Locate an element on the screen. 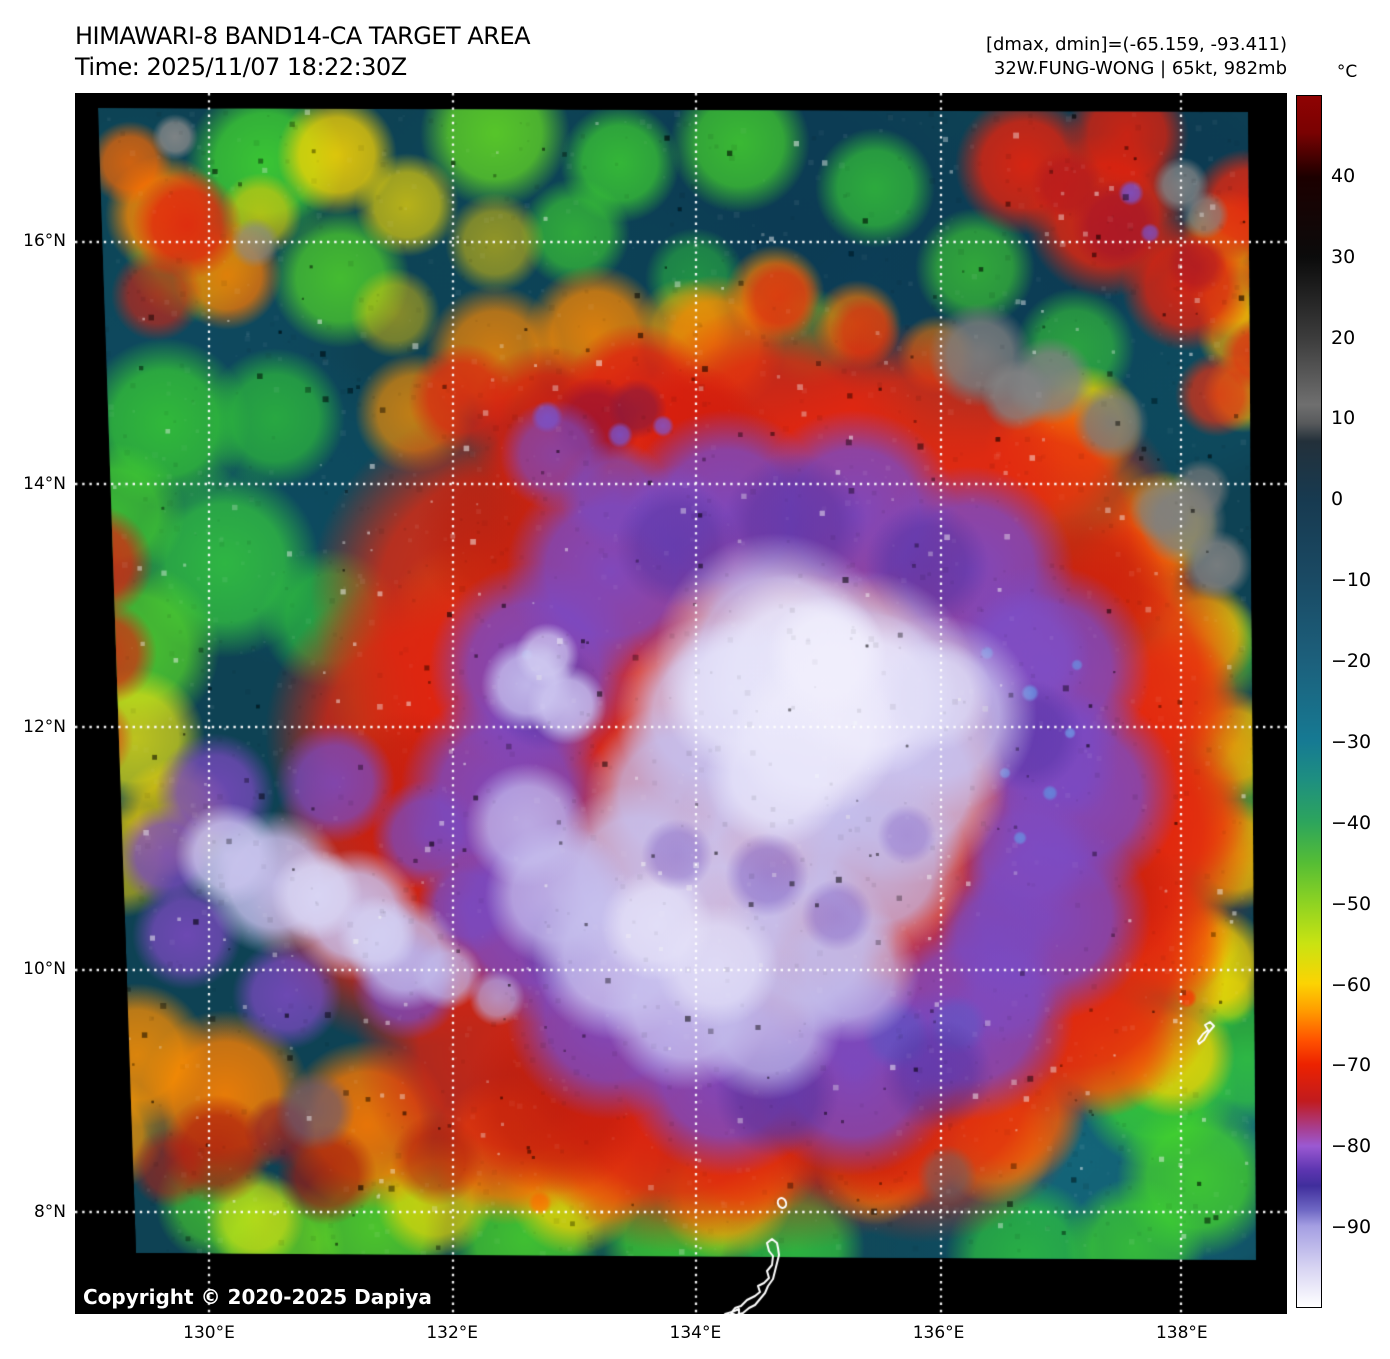  colorbar-tick-label: 30 is located at coordinates (1343, 256).